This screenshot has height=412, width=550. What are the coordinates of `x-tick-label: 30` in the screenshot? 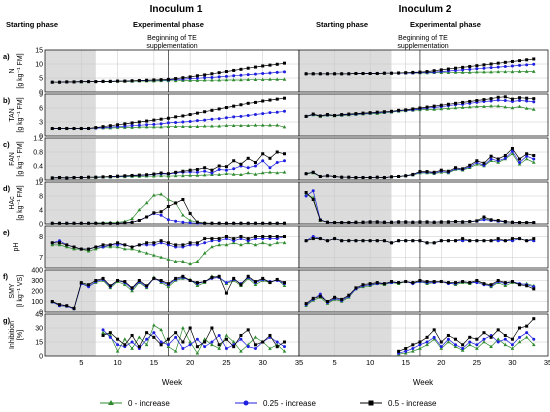 It's located at (263, 362).